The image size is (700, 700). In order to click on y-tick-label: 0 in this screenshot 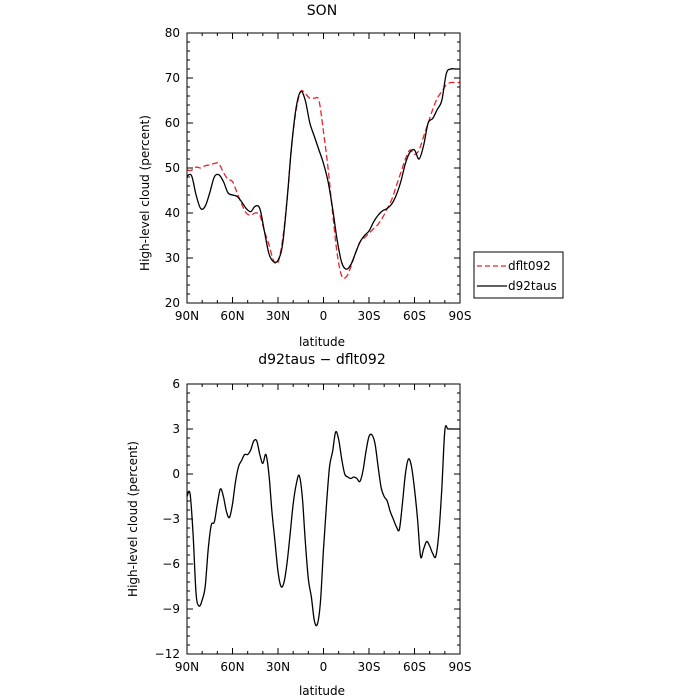, I will do `click(176, 474)`.